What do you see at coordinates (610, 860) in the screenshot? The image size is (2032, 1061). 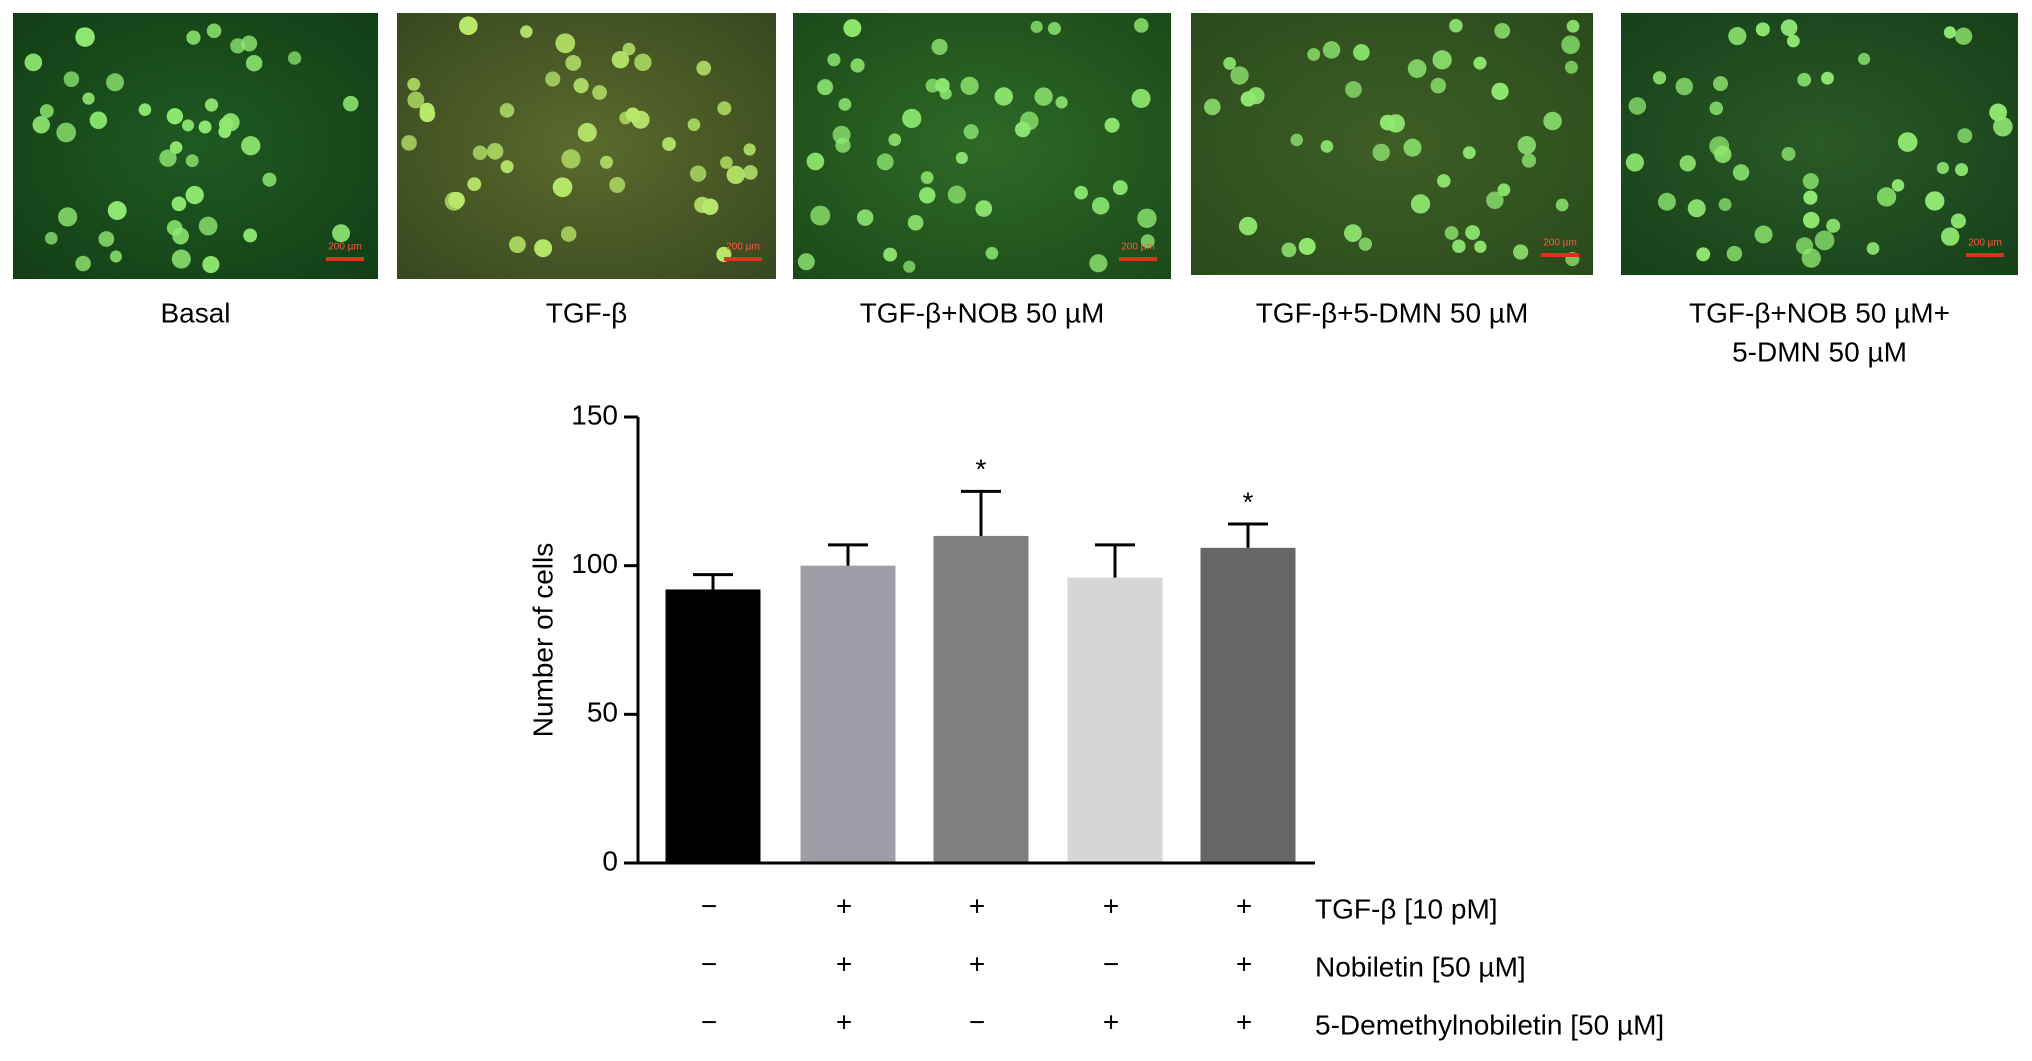 I see `y-tick-label: 0` at bounding box center [610, 860].